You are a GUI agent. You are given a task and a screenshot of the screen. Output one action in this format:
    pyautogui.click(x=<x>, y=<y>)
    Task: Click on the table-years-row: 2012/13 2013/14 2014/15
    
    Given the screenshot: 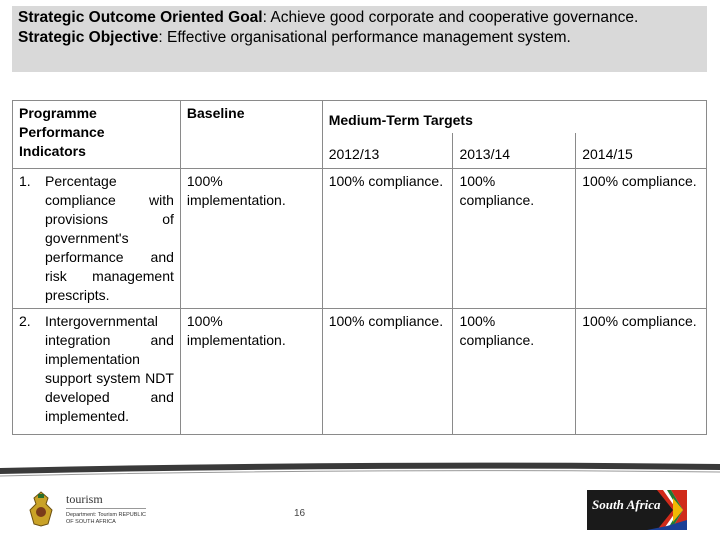 What is the action you would take?
    pyautogui.click(x=360, y=151)
    